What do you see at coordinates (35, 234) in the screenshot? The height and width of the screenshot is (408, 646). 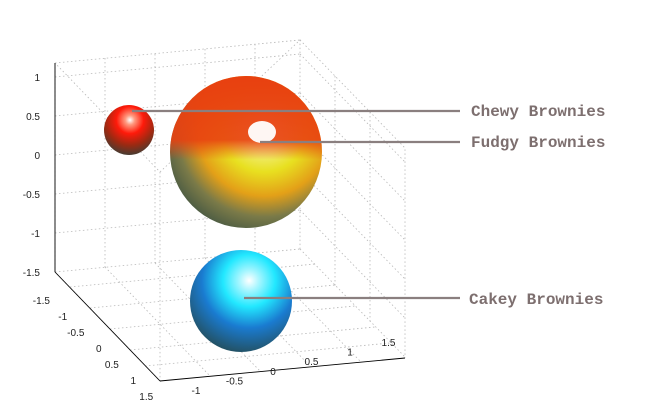 I see `z-tick-label: -1` at bounding box center [35, 234].